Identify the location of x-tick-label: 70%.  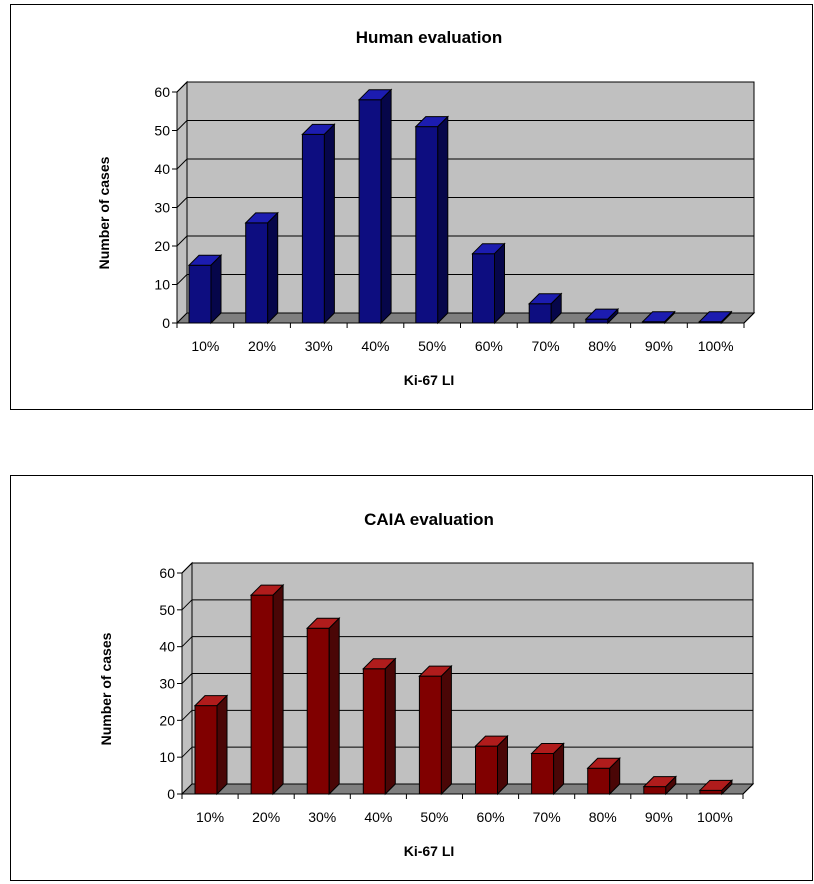
(546, 346).